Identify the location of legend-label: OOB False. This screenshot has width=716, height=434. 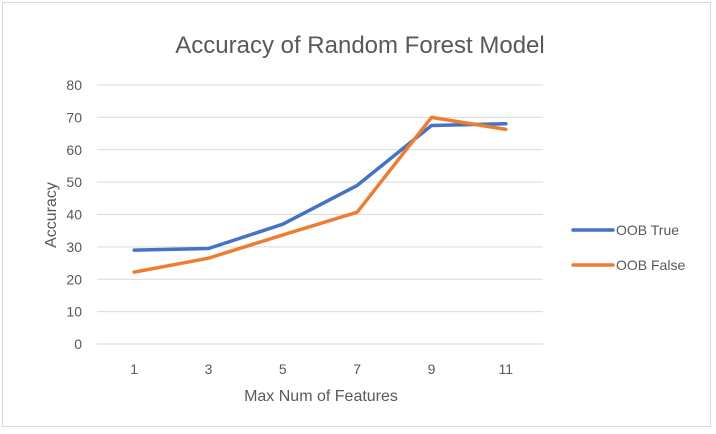
(650, 265).